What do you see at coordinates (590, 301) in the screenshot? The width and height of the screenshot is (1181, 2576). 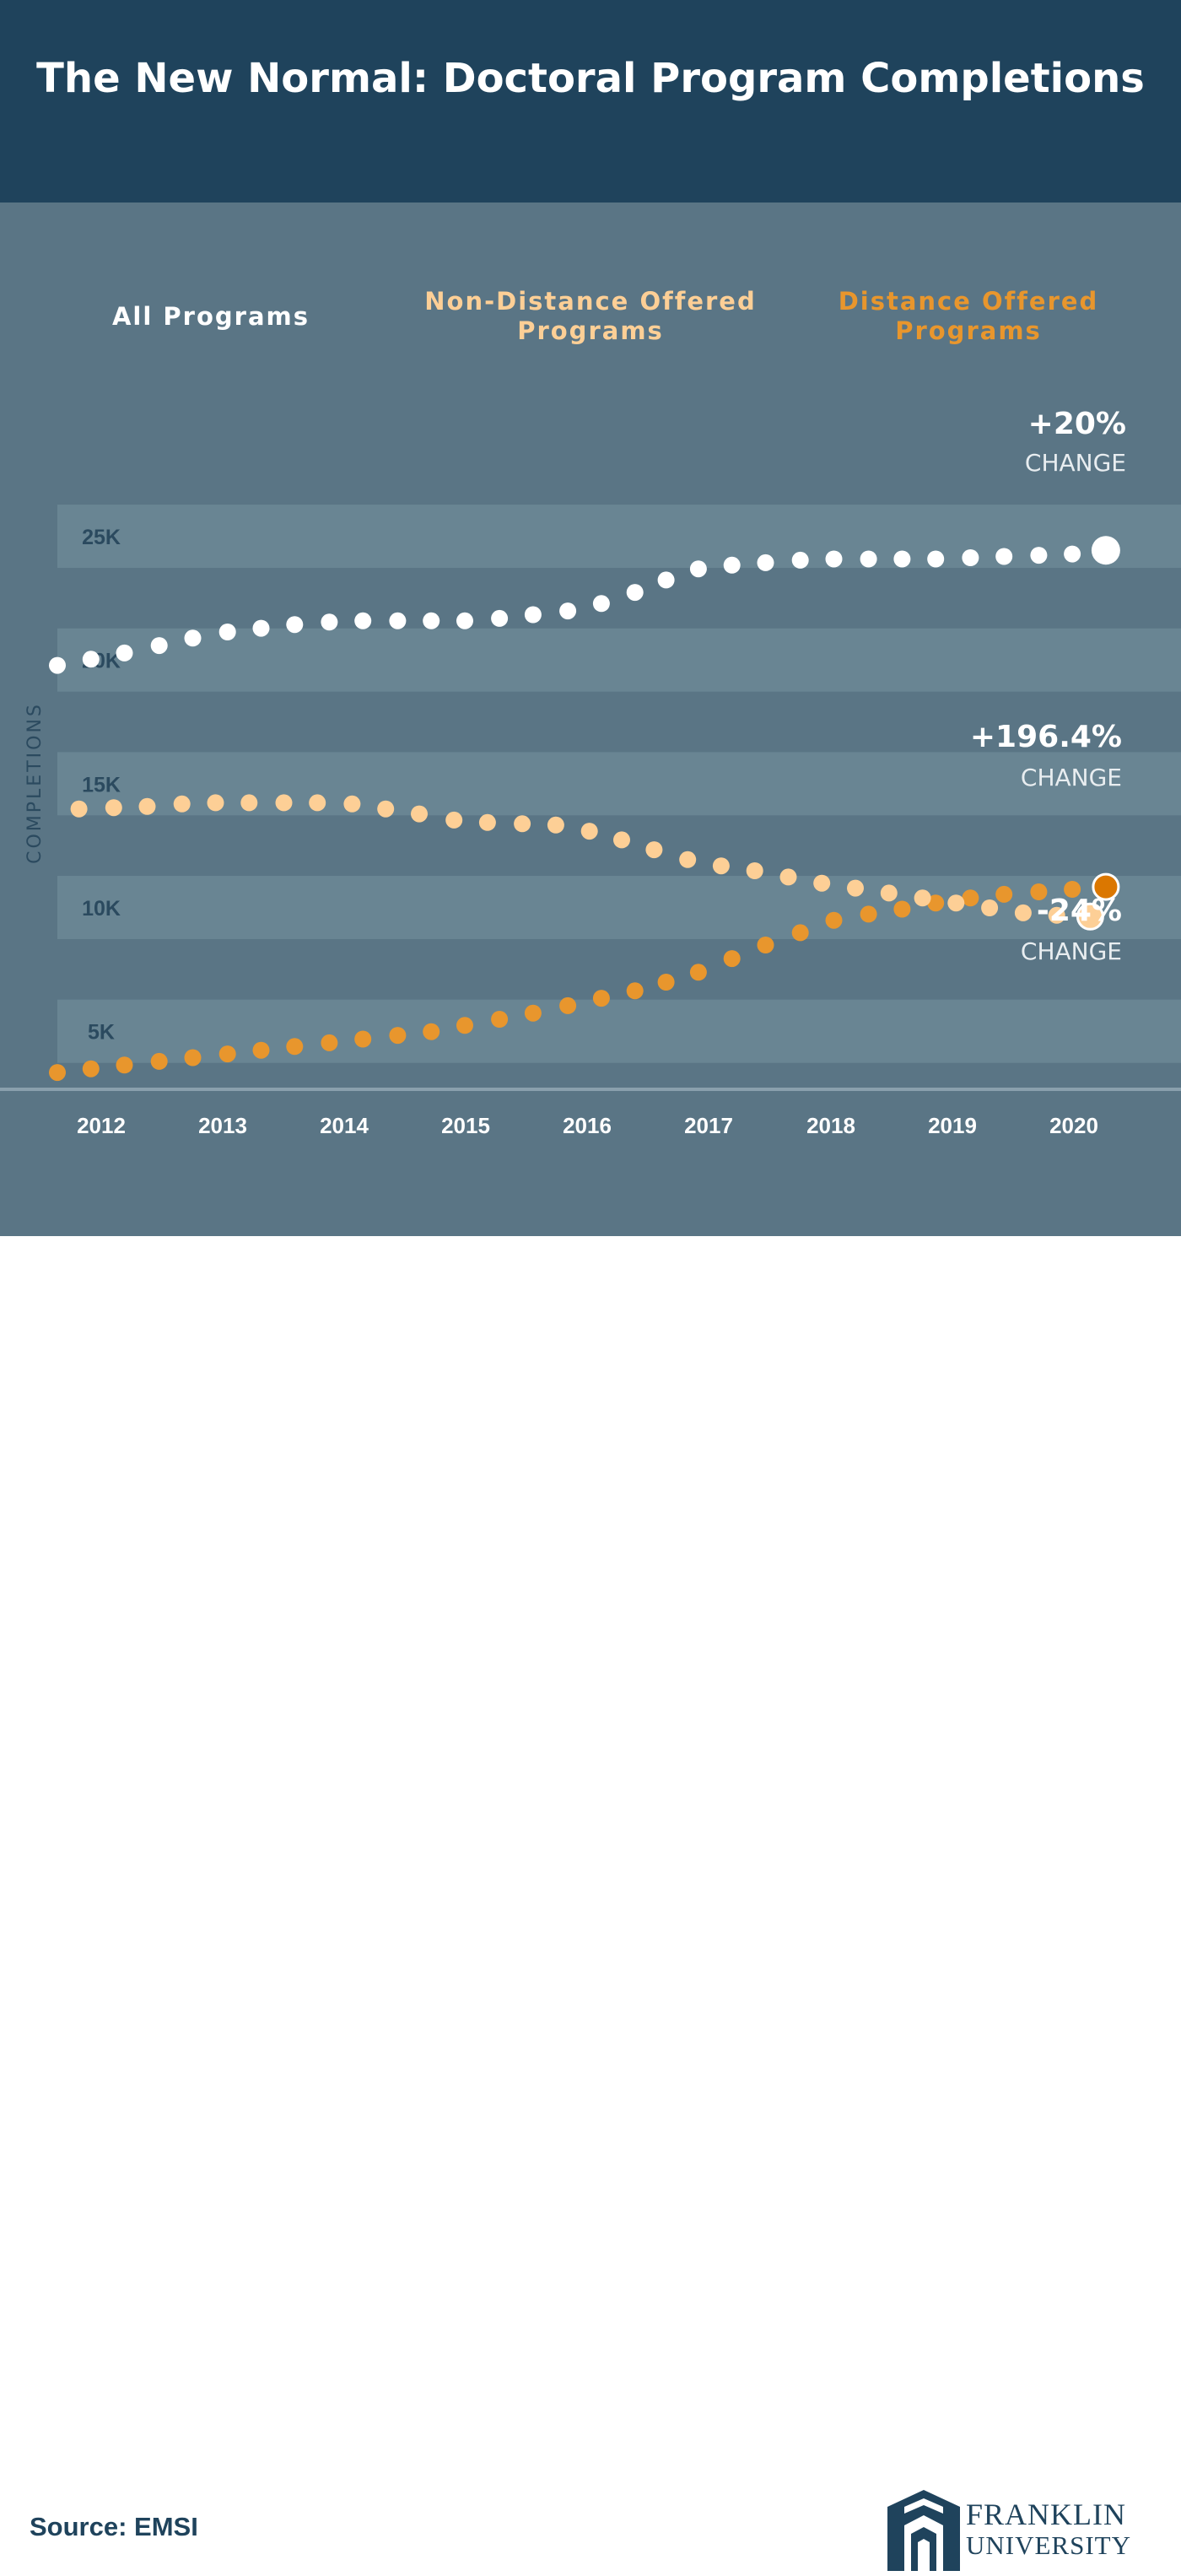 I see `legend-label: Non-Distance Offered` at bounding box center [590, 301].